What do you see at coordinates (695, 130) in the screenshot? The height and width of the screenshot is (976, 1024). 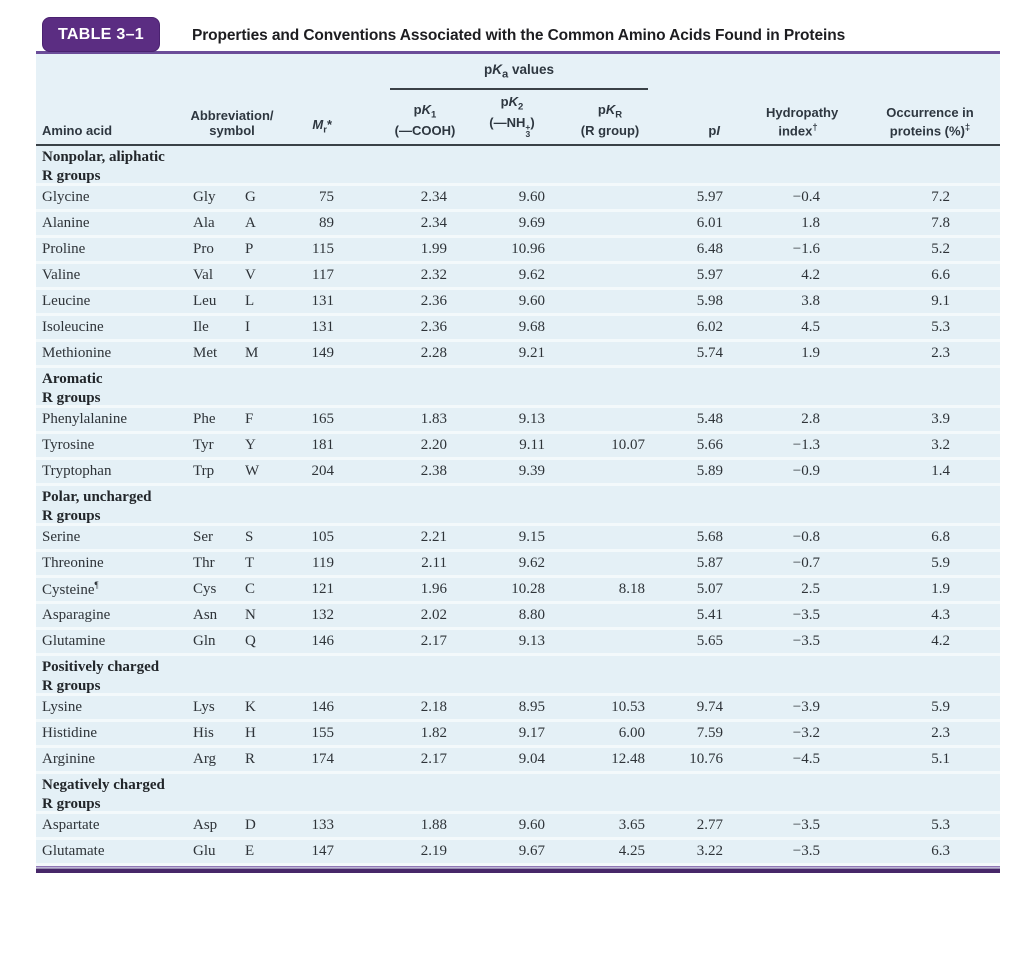 I see `col-header-pi: pI` at bounding box center [695, 130].